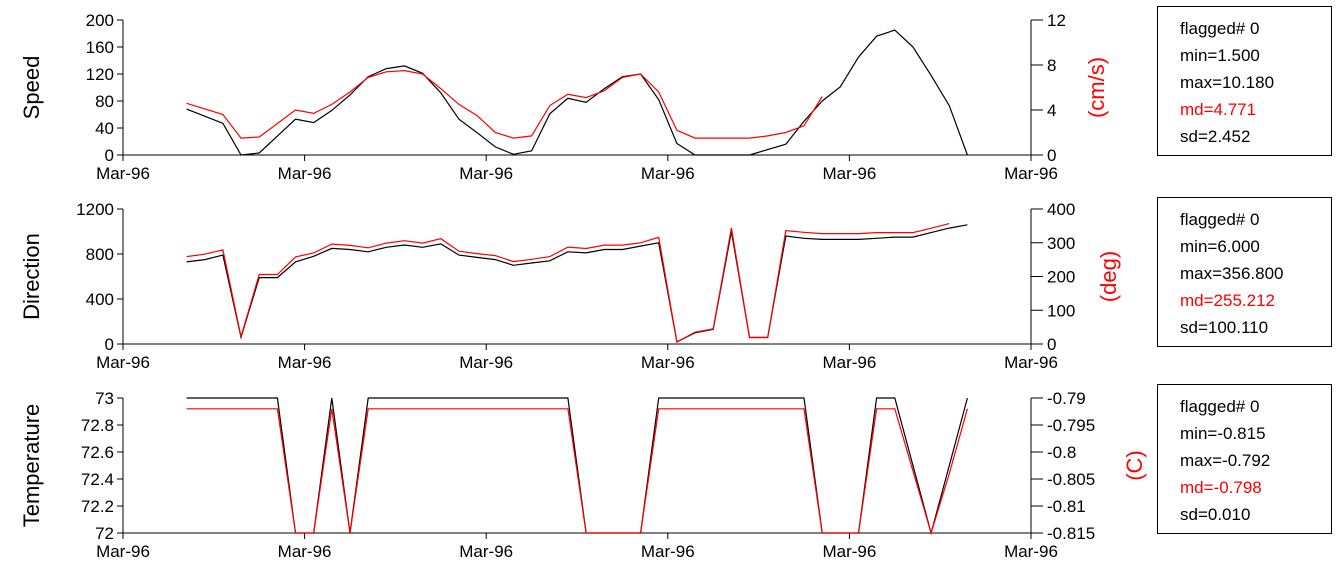  What do you see at coordinates (1061, 310) in the screenshot?
I see `y2-tick-label: 100` at bounding box center [1061, 310].